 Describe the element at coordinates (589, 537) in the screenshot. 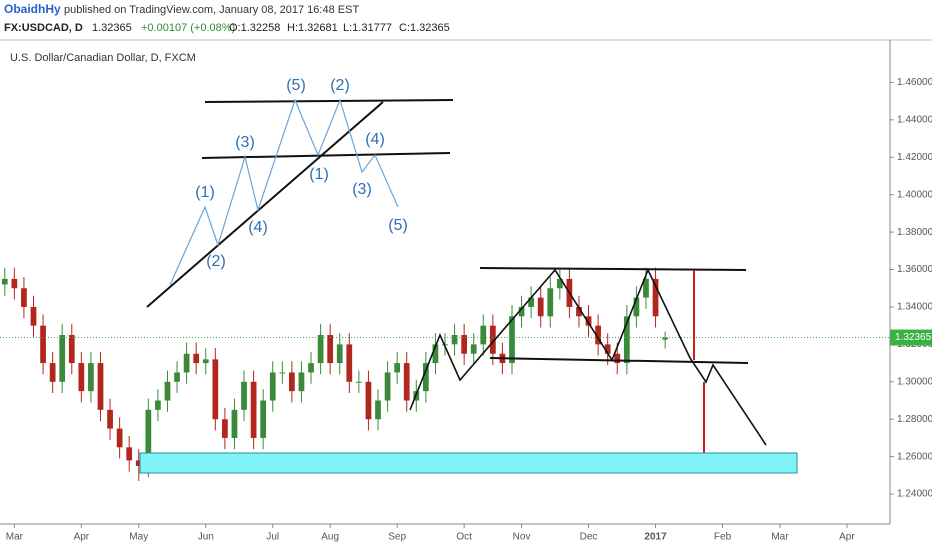

I see `x-tick-label: Dec` at that location.